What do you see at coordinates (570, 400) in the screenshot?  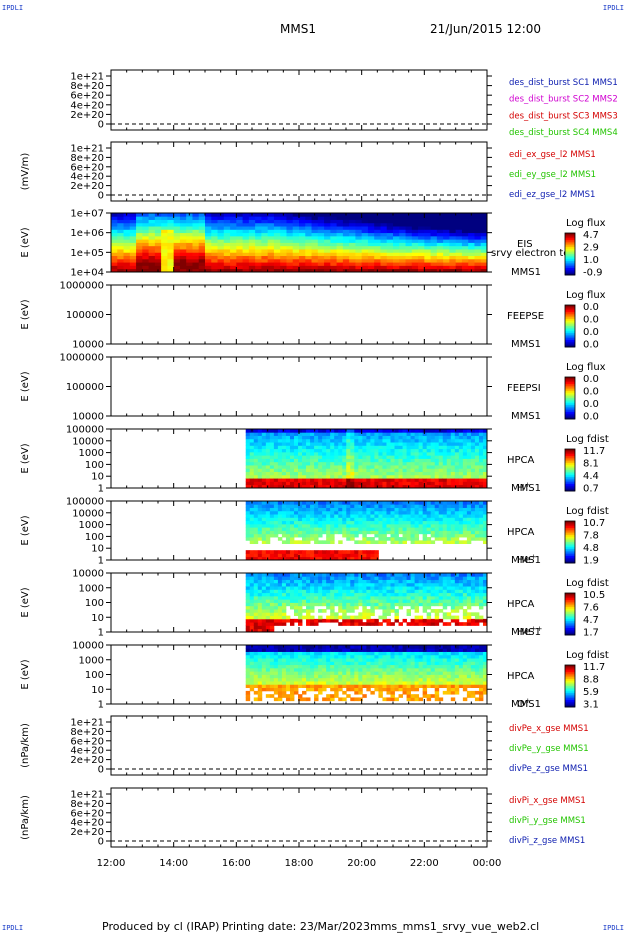 I see `panel-5-colorbar-step` at bounding box center [570, 400].